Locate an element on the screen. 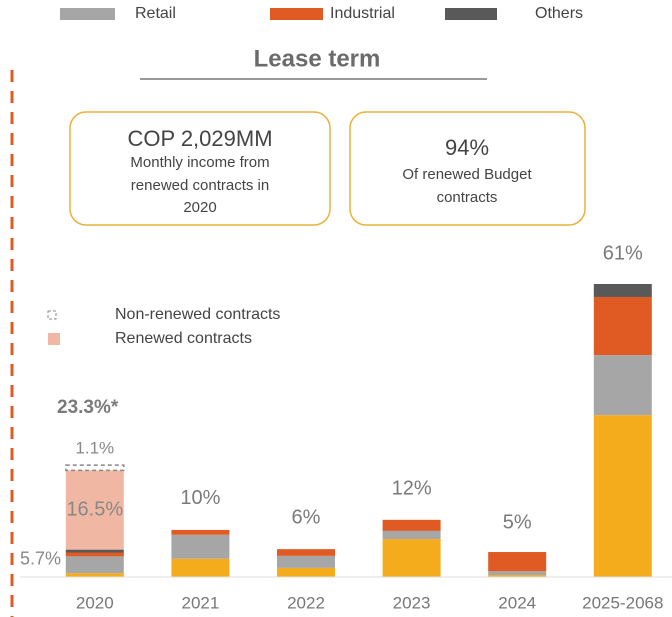 This screenshot has width=672, height=617. x-tick-label: 2024 is located at coordinates (517, 602).